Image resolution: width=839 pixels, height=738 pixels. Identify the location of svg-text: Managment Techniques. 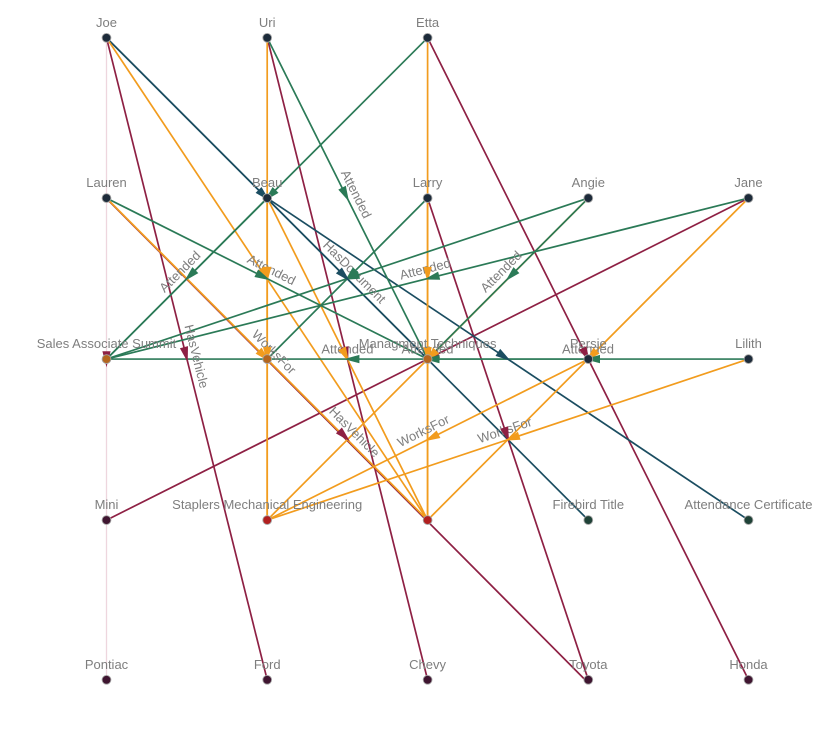
(428, 343).